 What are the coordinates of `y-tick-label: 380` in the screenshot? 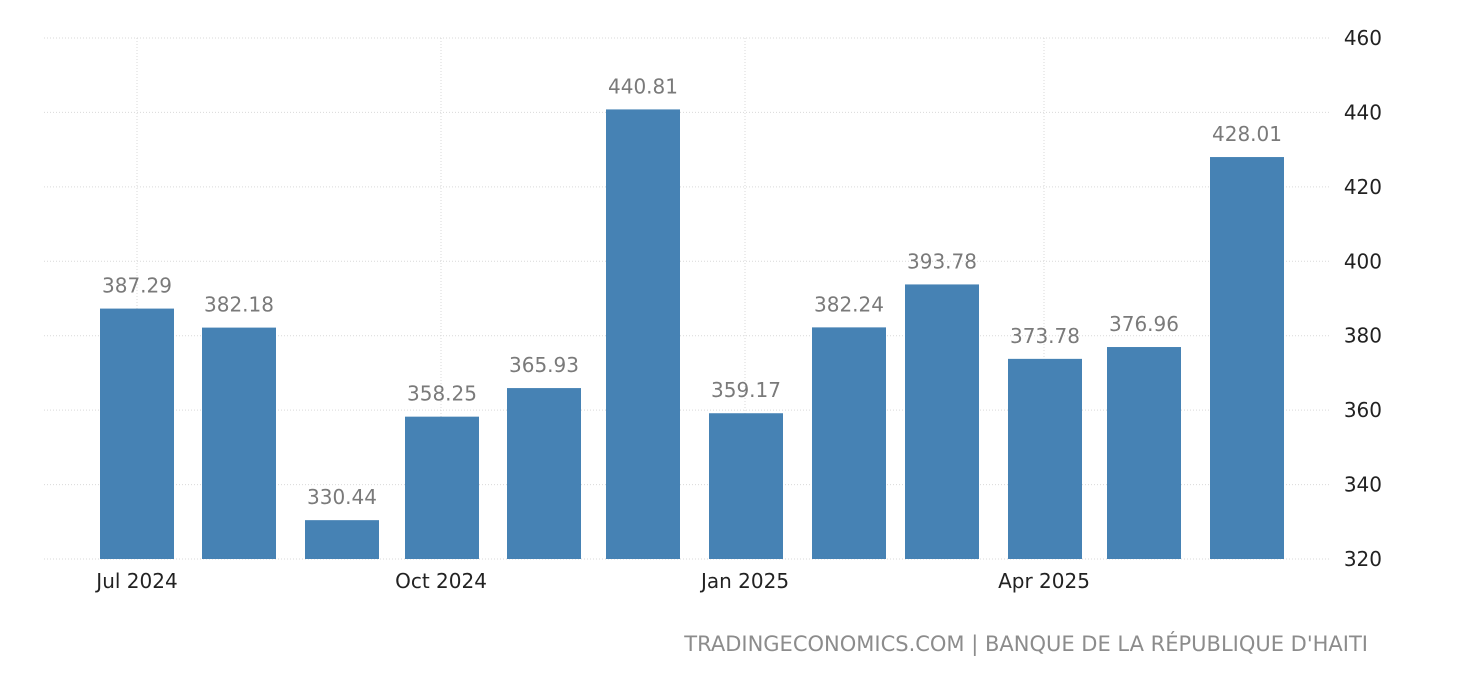 It's located at (1363, 336).